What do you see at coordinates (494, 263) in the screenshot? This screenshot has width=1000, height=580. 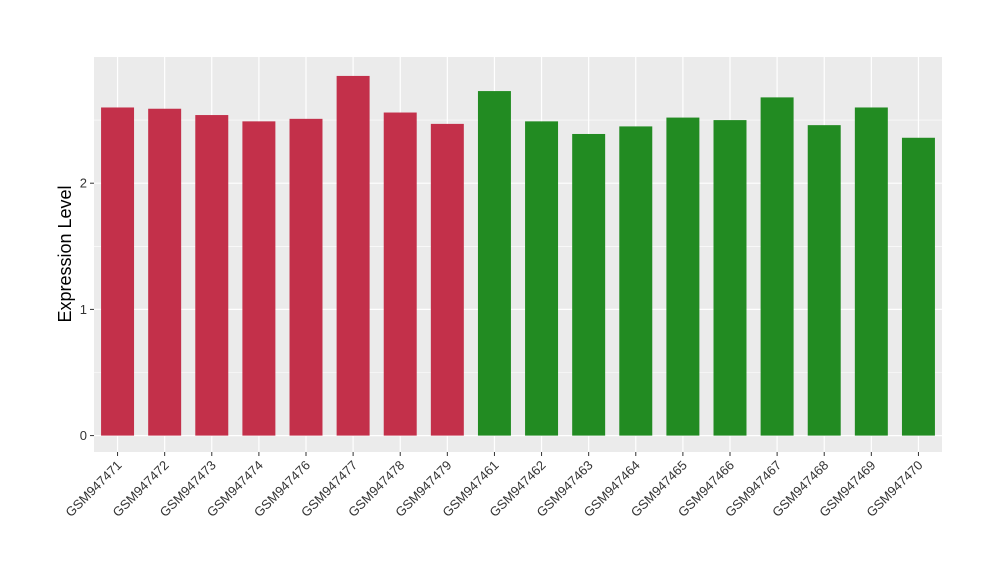 I see `bar-GSM947461` at bounding box center [494, 263].